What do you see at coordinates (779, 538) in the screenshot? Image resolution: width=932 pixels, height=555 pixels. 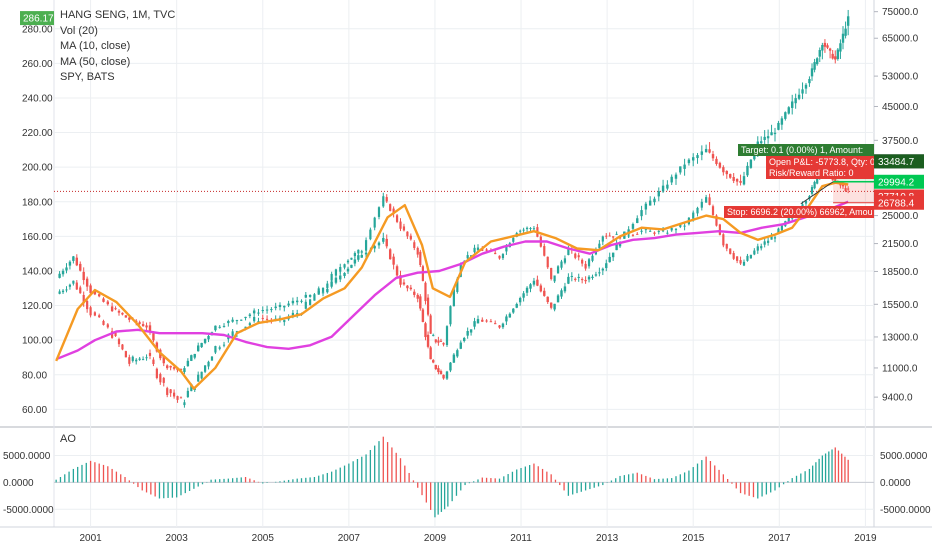 I see `x-tick-label: 2017` at bounding box center [779, 538].